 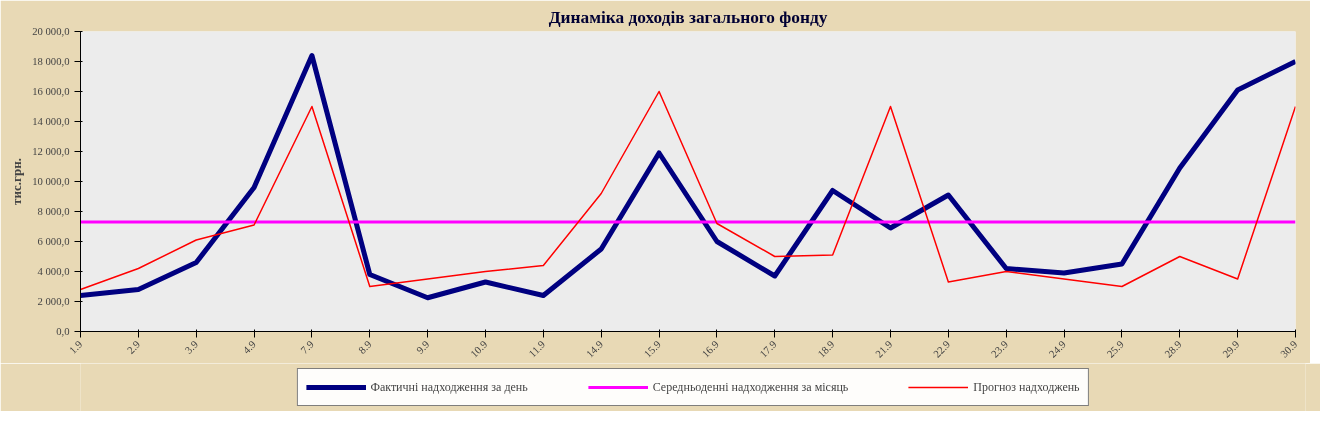 I want to click on y-axis-title: тис.грн., so click(x=17, y=181).